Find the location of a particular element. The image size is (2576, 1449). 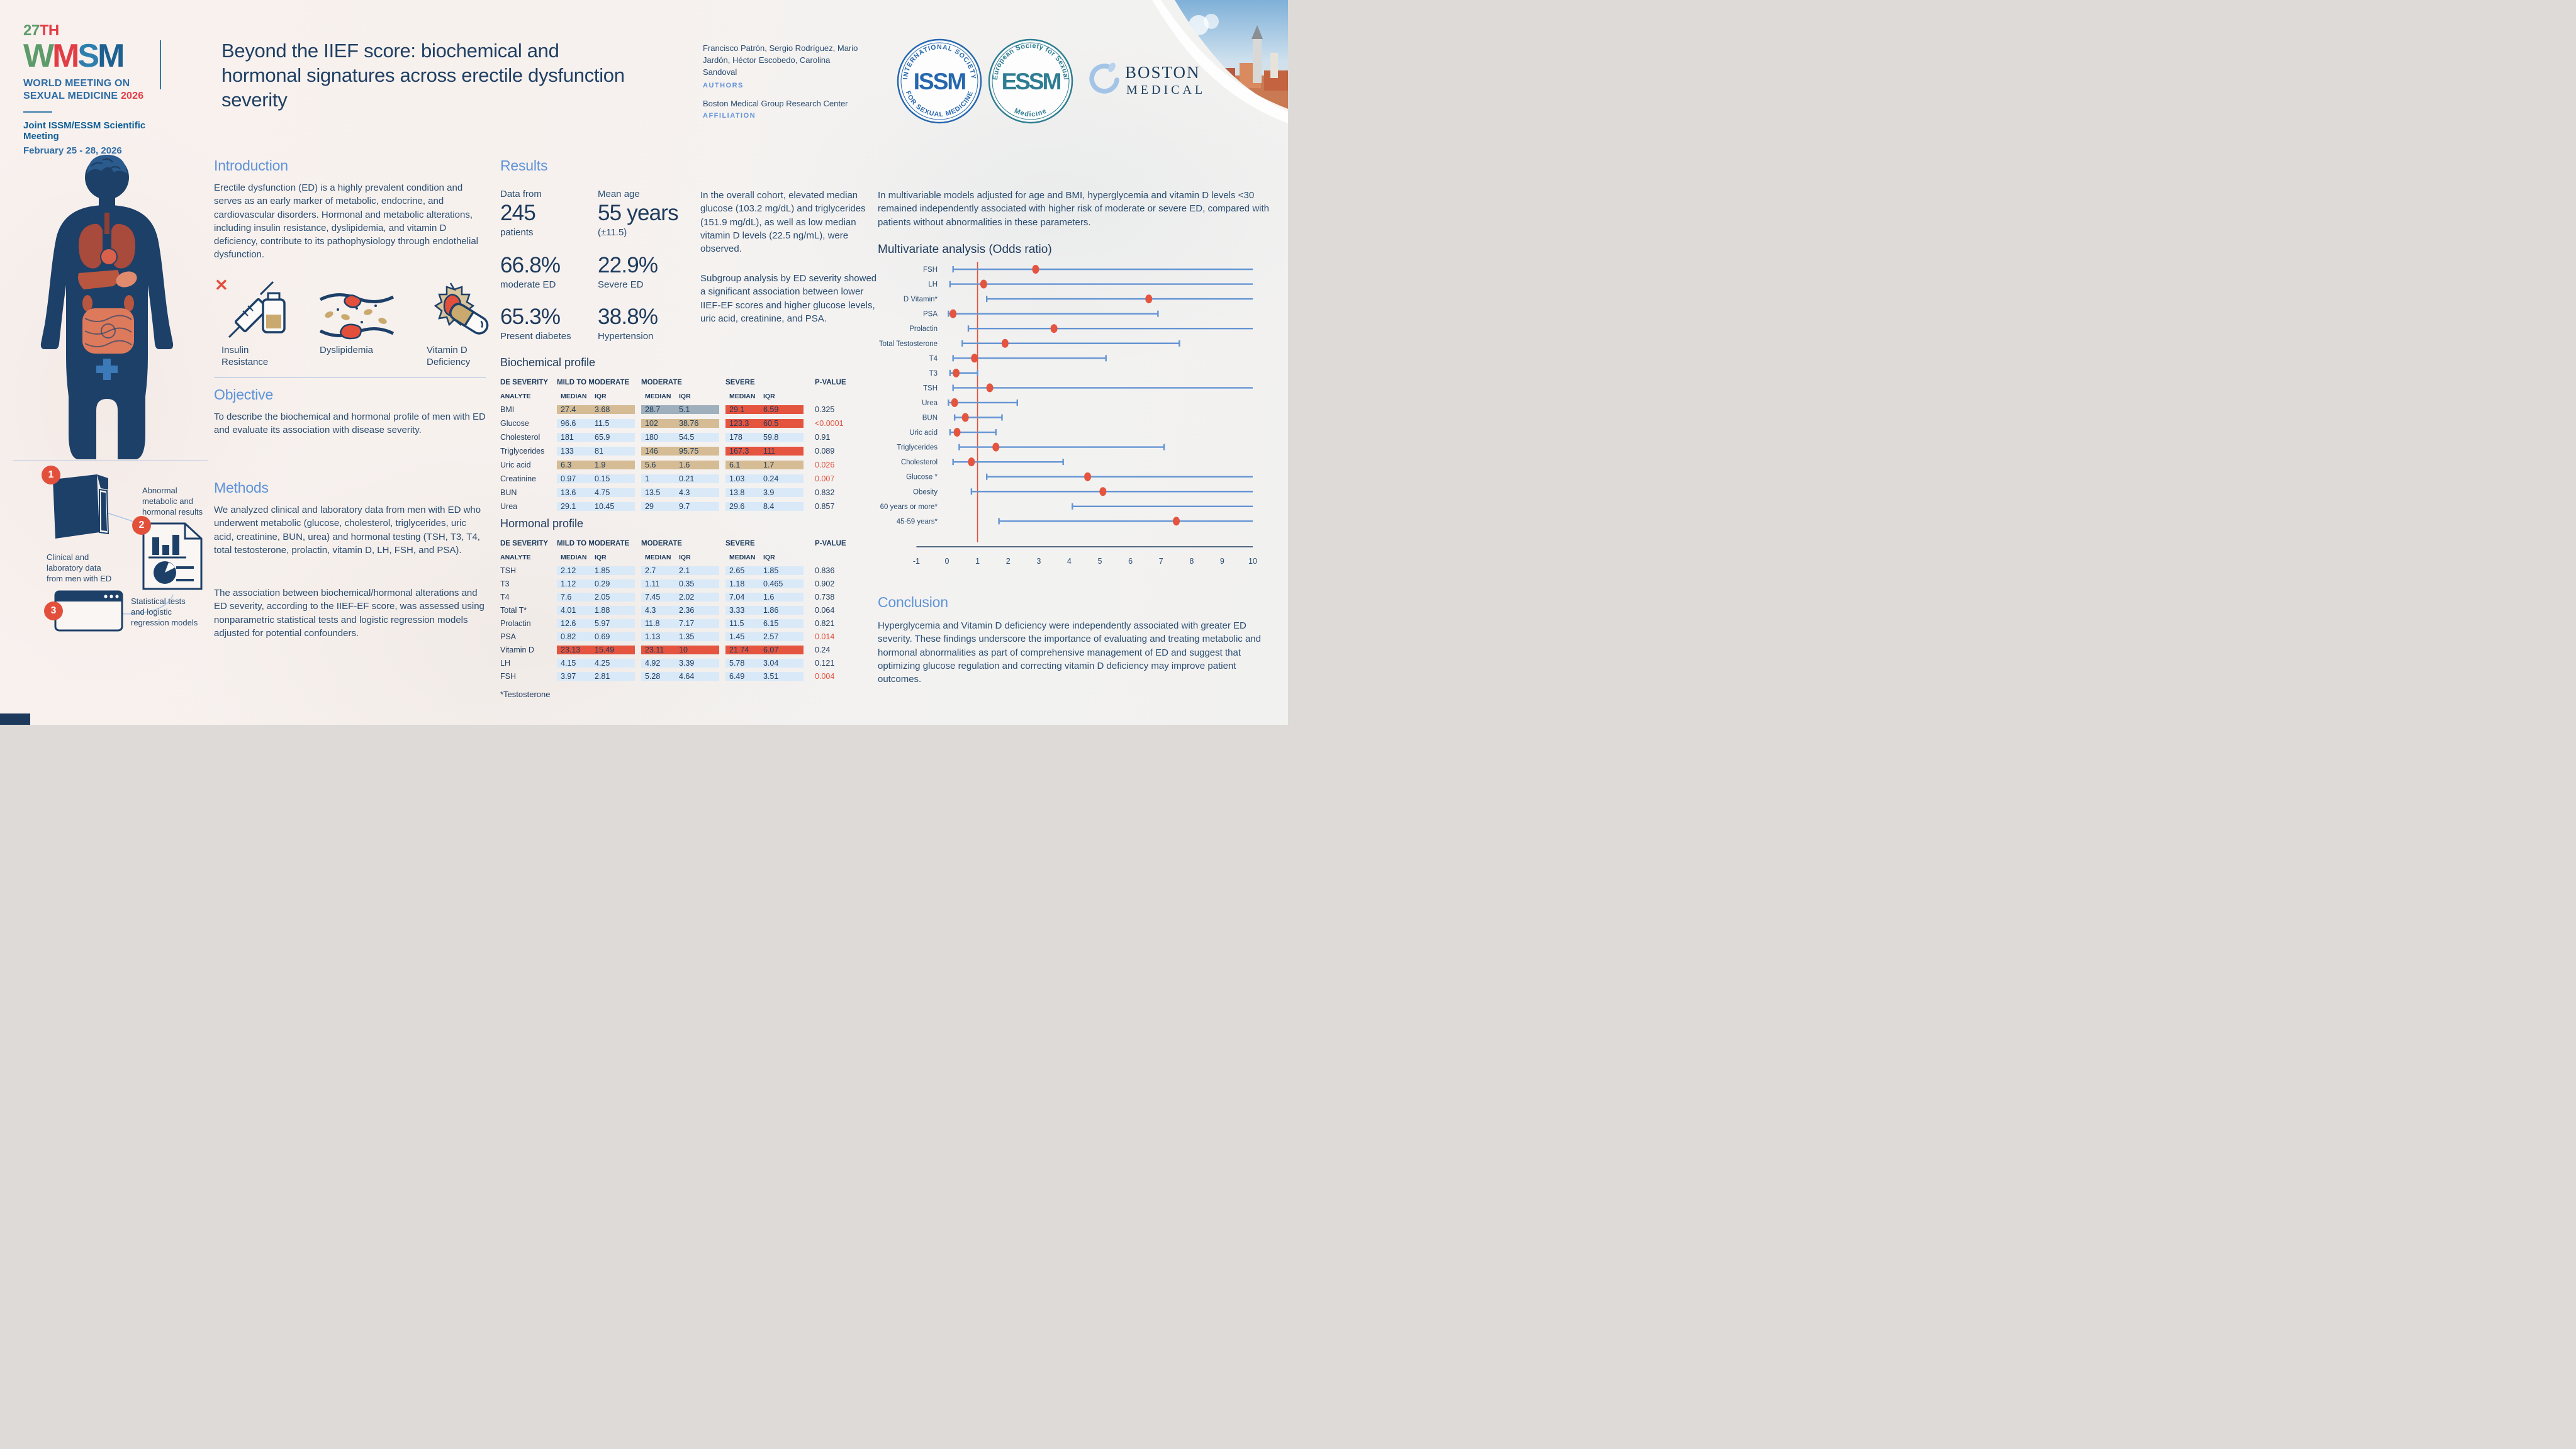

stat-hypertension: 38.8% Hypertension is located at coordinates (628, 323).